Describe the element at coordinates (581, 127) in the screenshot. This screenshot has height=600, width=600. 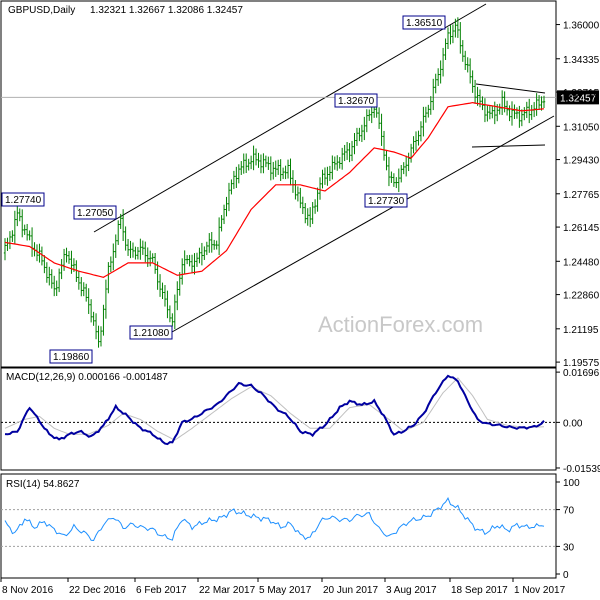
I see `price-y-tick-label: 1.31050` at that location.